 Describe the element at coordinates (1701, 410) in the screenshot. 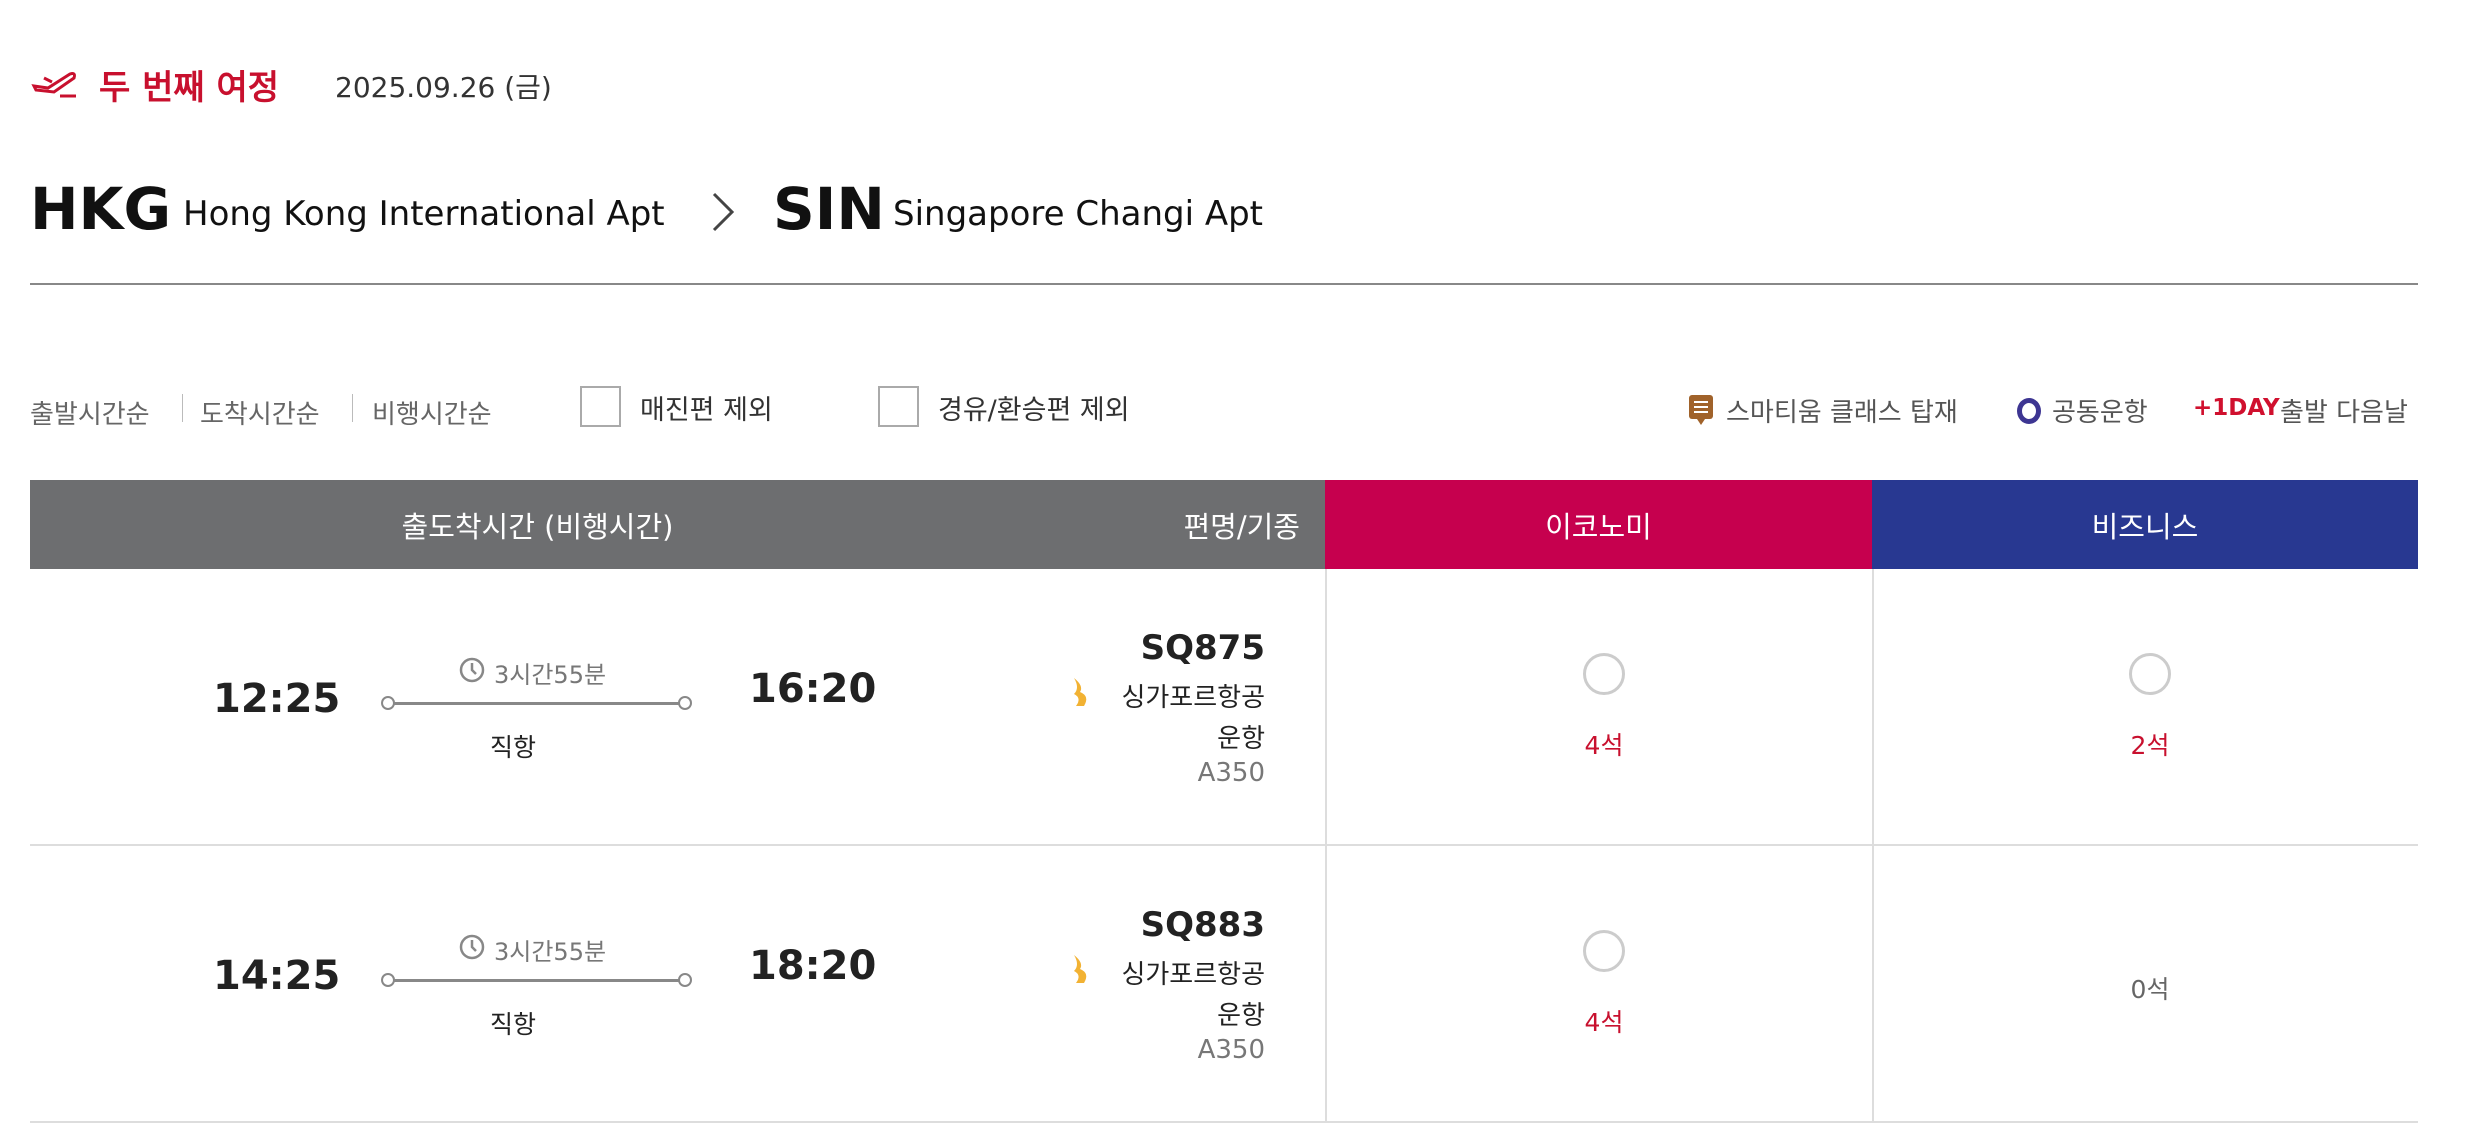

I see `smartium-icon` at that location.